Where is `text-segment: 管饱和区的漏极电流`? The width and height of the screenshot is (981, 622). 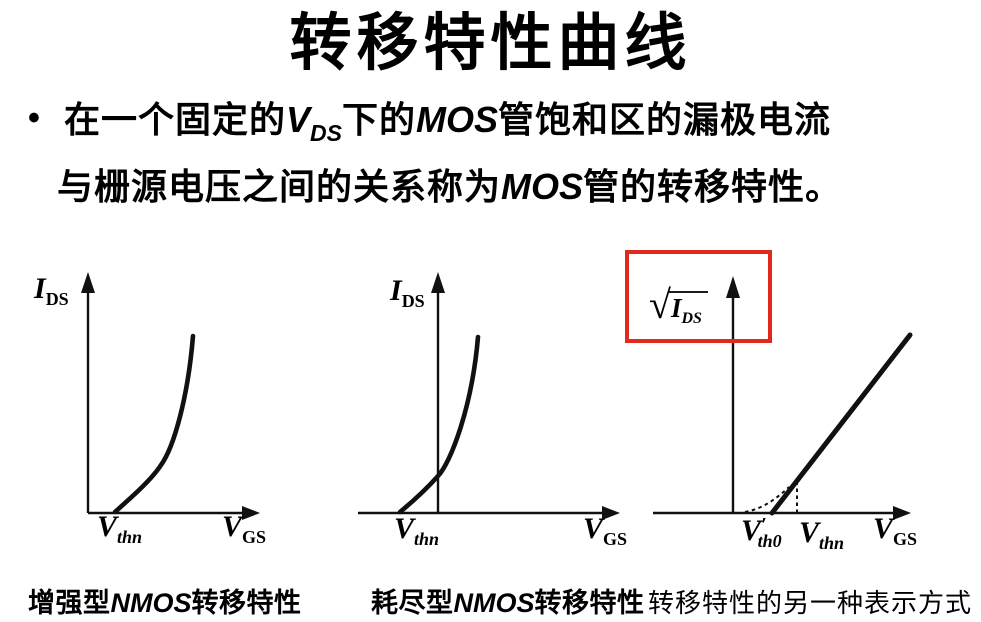
text-segment: 管饱和区的漏极电流 is located at coordinates (665, 119).